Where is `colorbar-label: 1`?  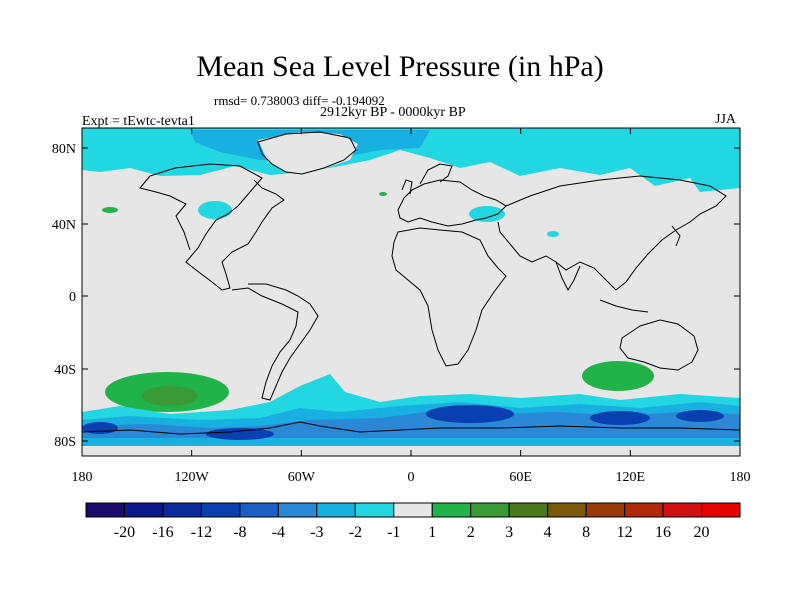 colorbar-label: 1 is located at coordinates (432, 532).